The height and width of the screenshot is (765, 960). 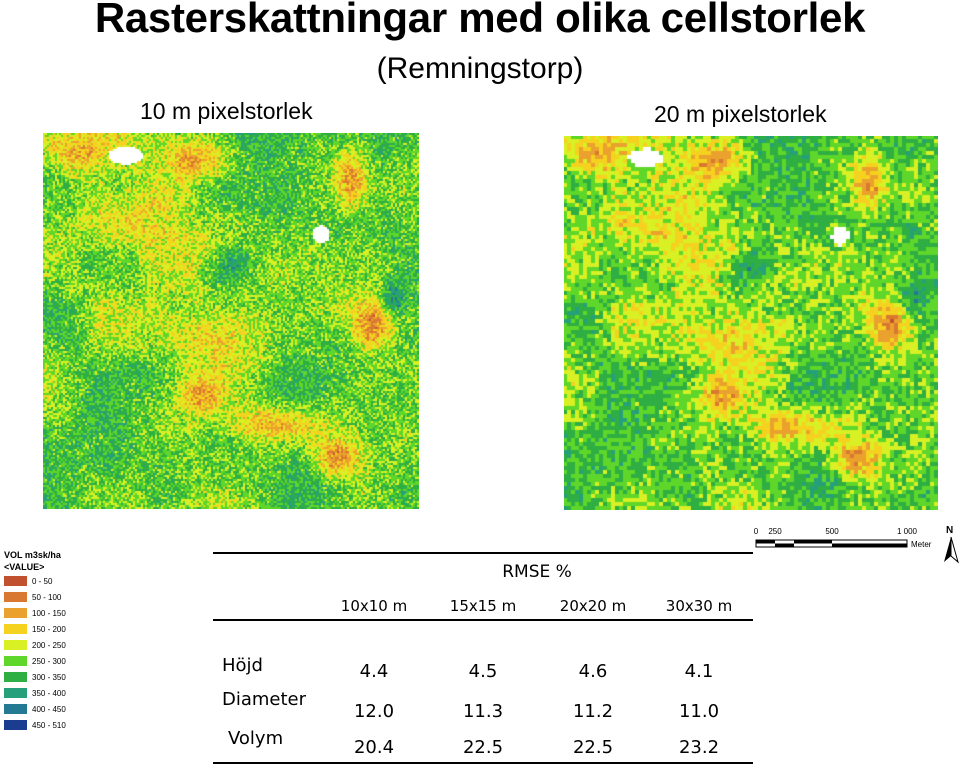 I want to click on legend-item: 100 - 150, so click(x=54, y=613).